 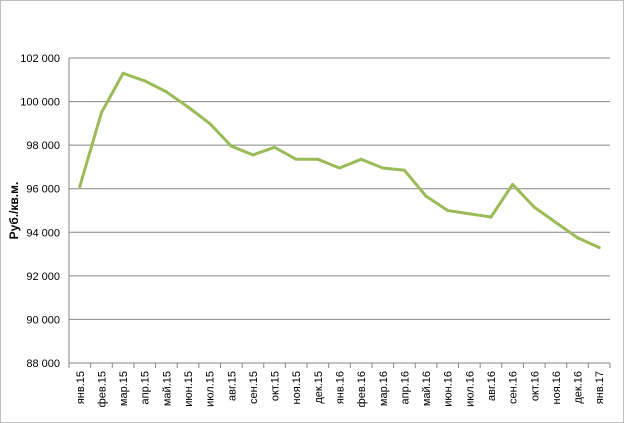 What do you see at coordinates (535, 386) in the screenshot?
I see `x-tick-label: окт.16` at bounding box center [535, 386].